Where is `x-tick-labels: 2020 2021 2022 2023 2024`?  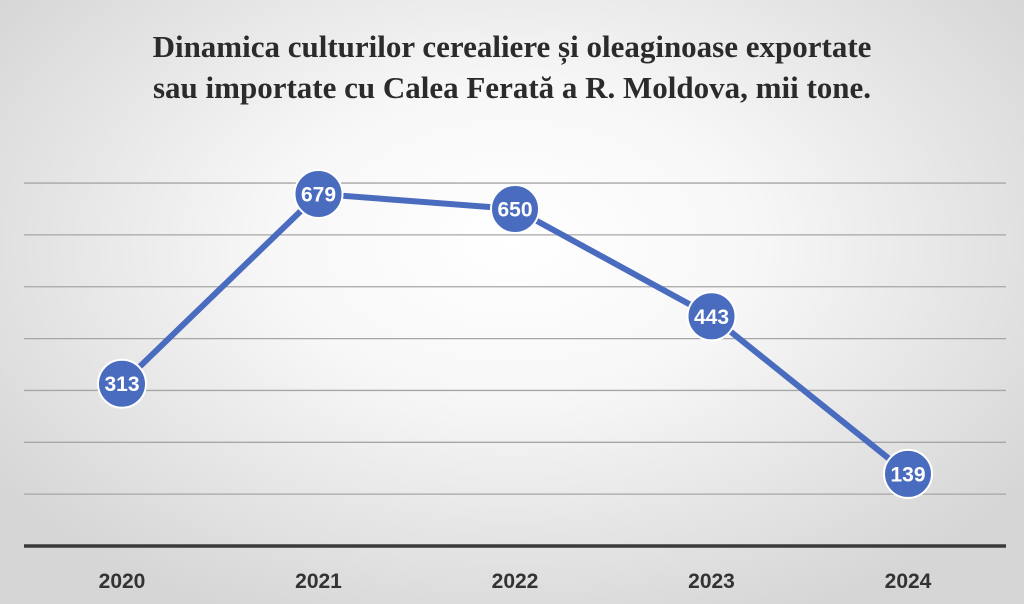
x-tick-labels: 2020 2021 2022 2023 2024 is located at coordinates (515, 581).